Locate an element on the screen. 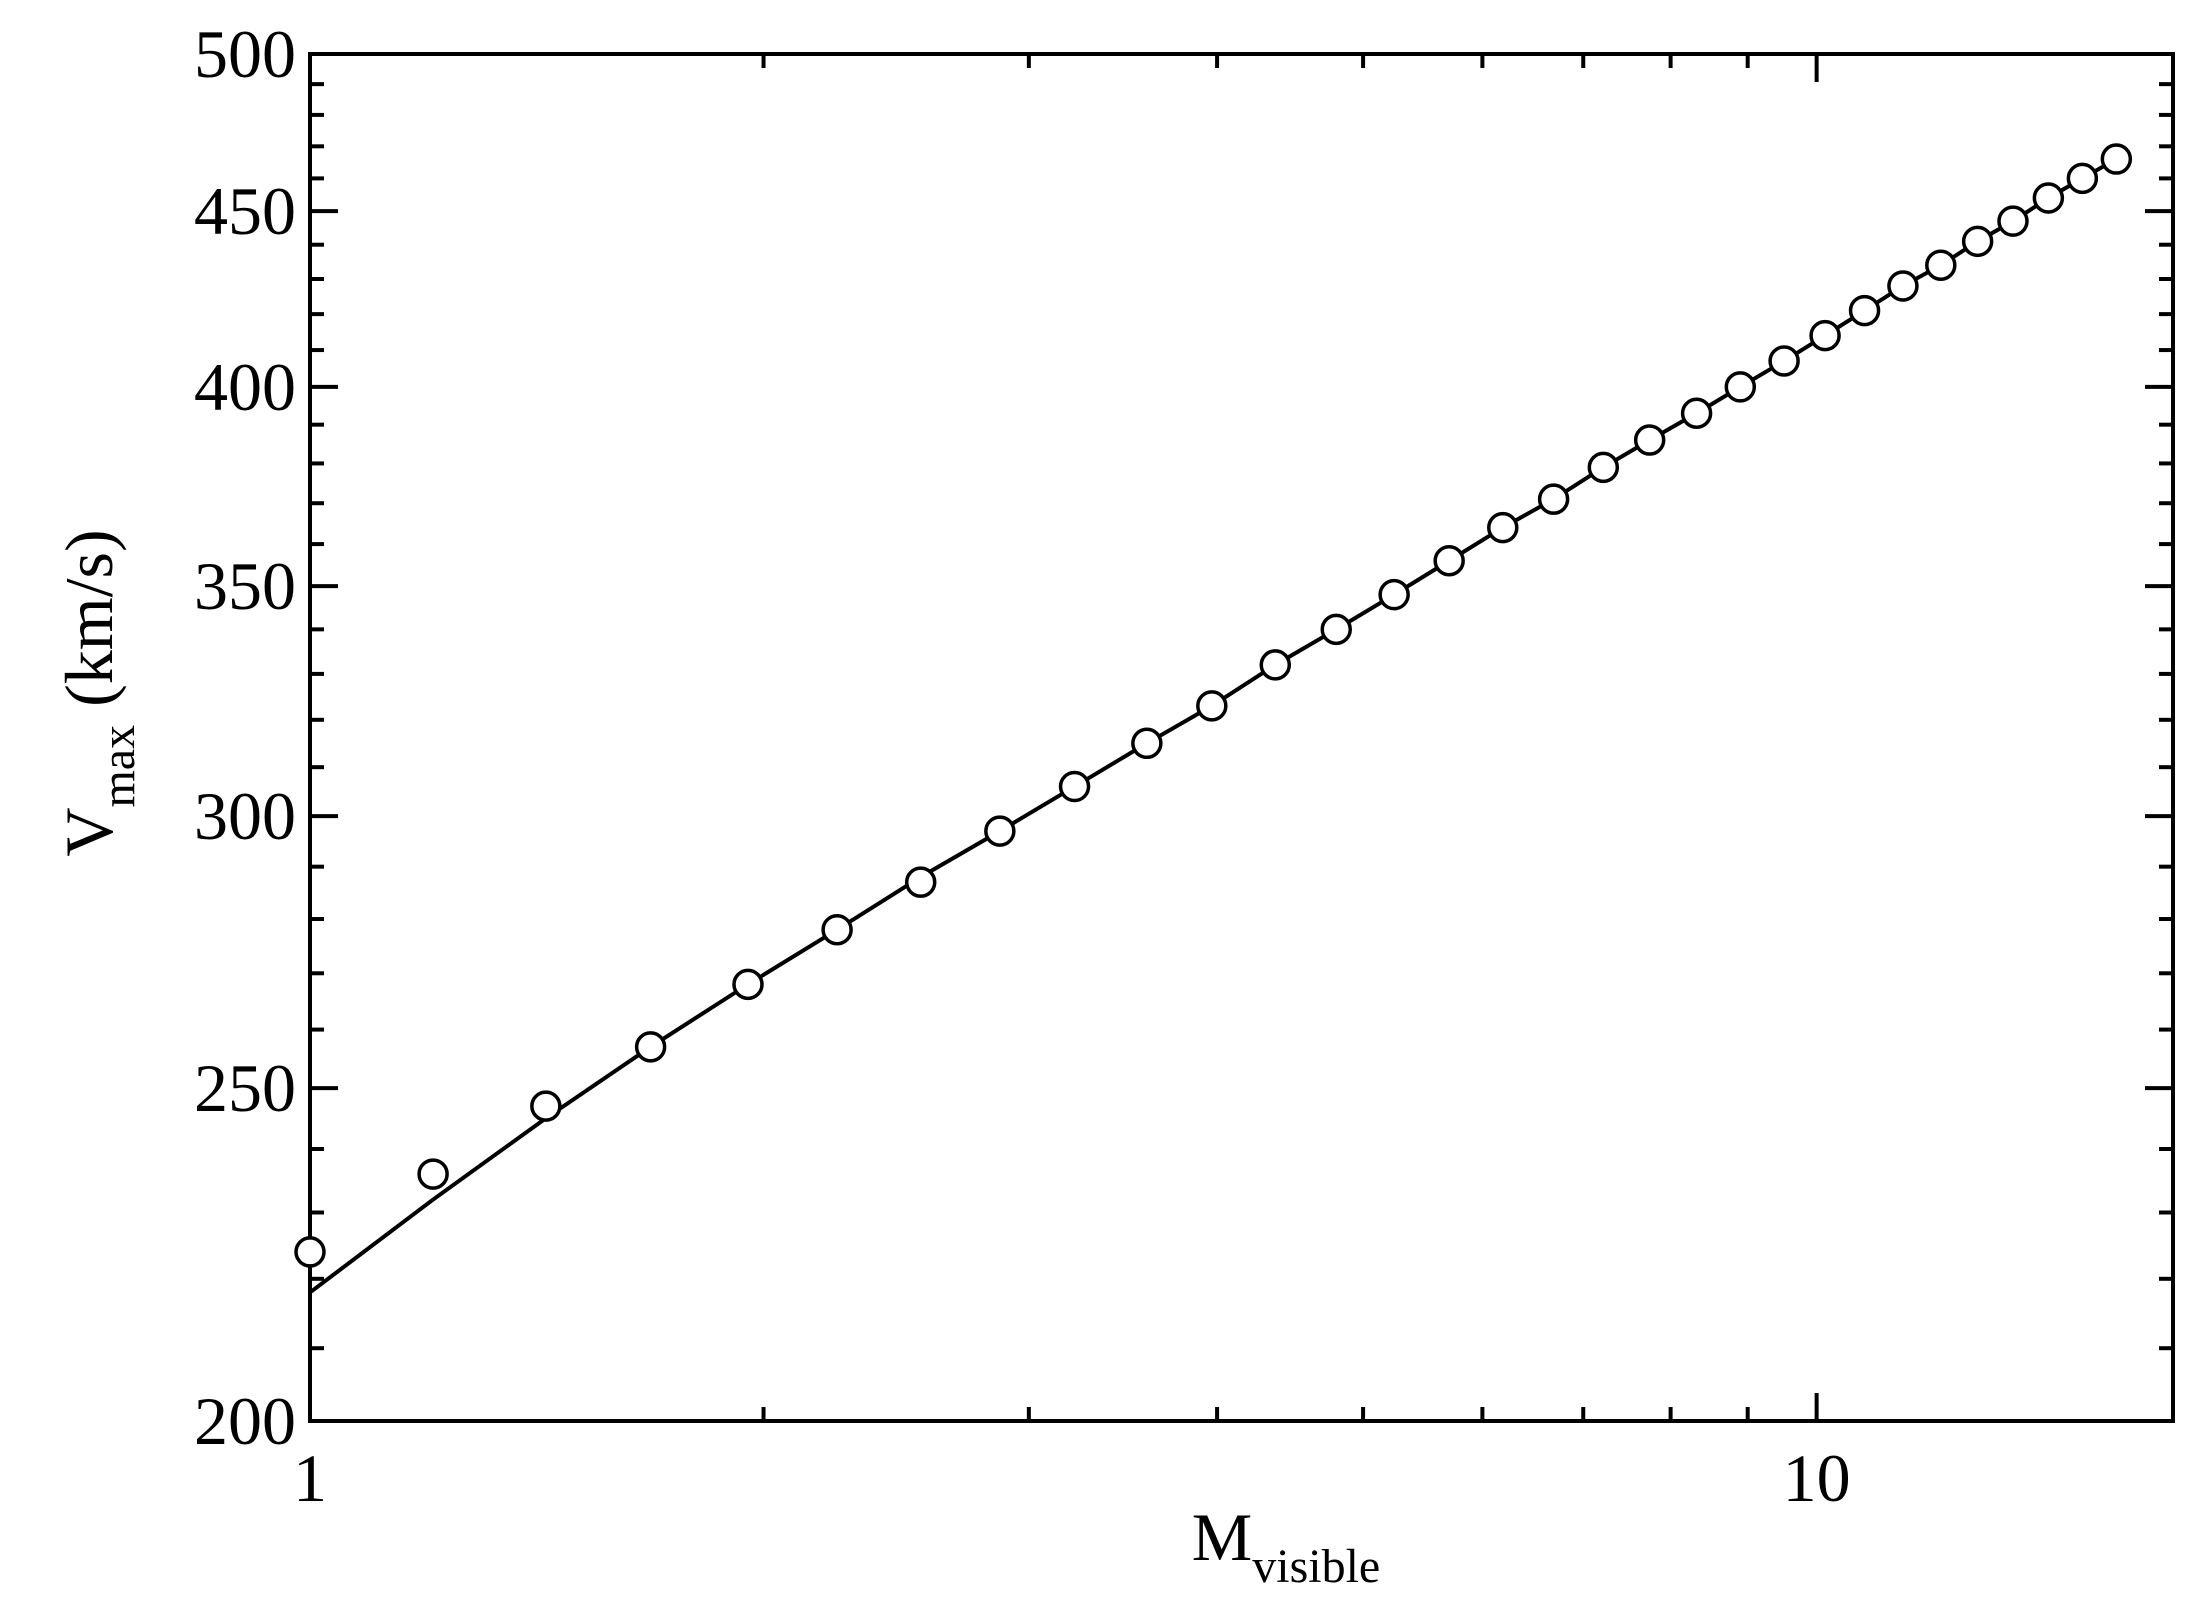 Image resolution: width=2204 pixels, height=1615 pixels. x-label-main: M is located at coordinates (1222, 1537).